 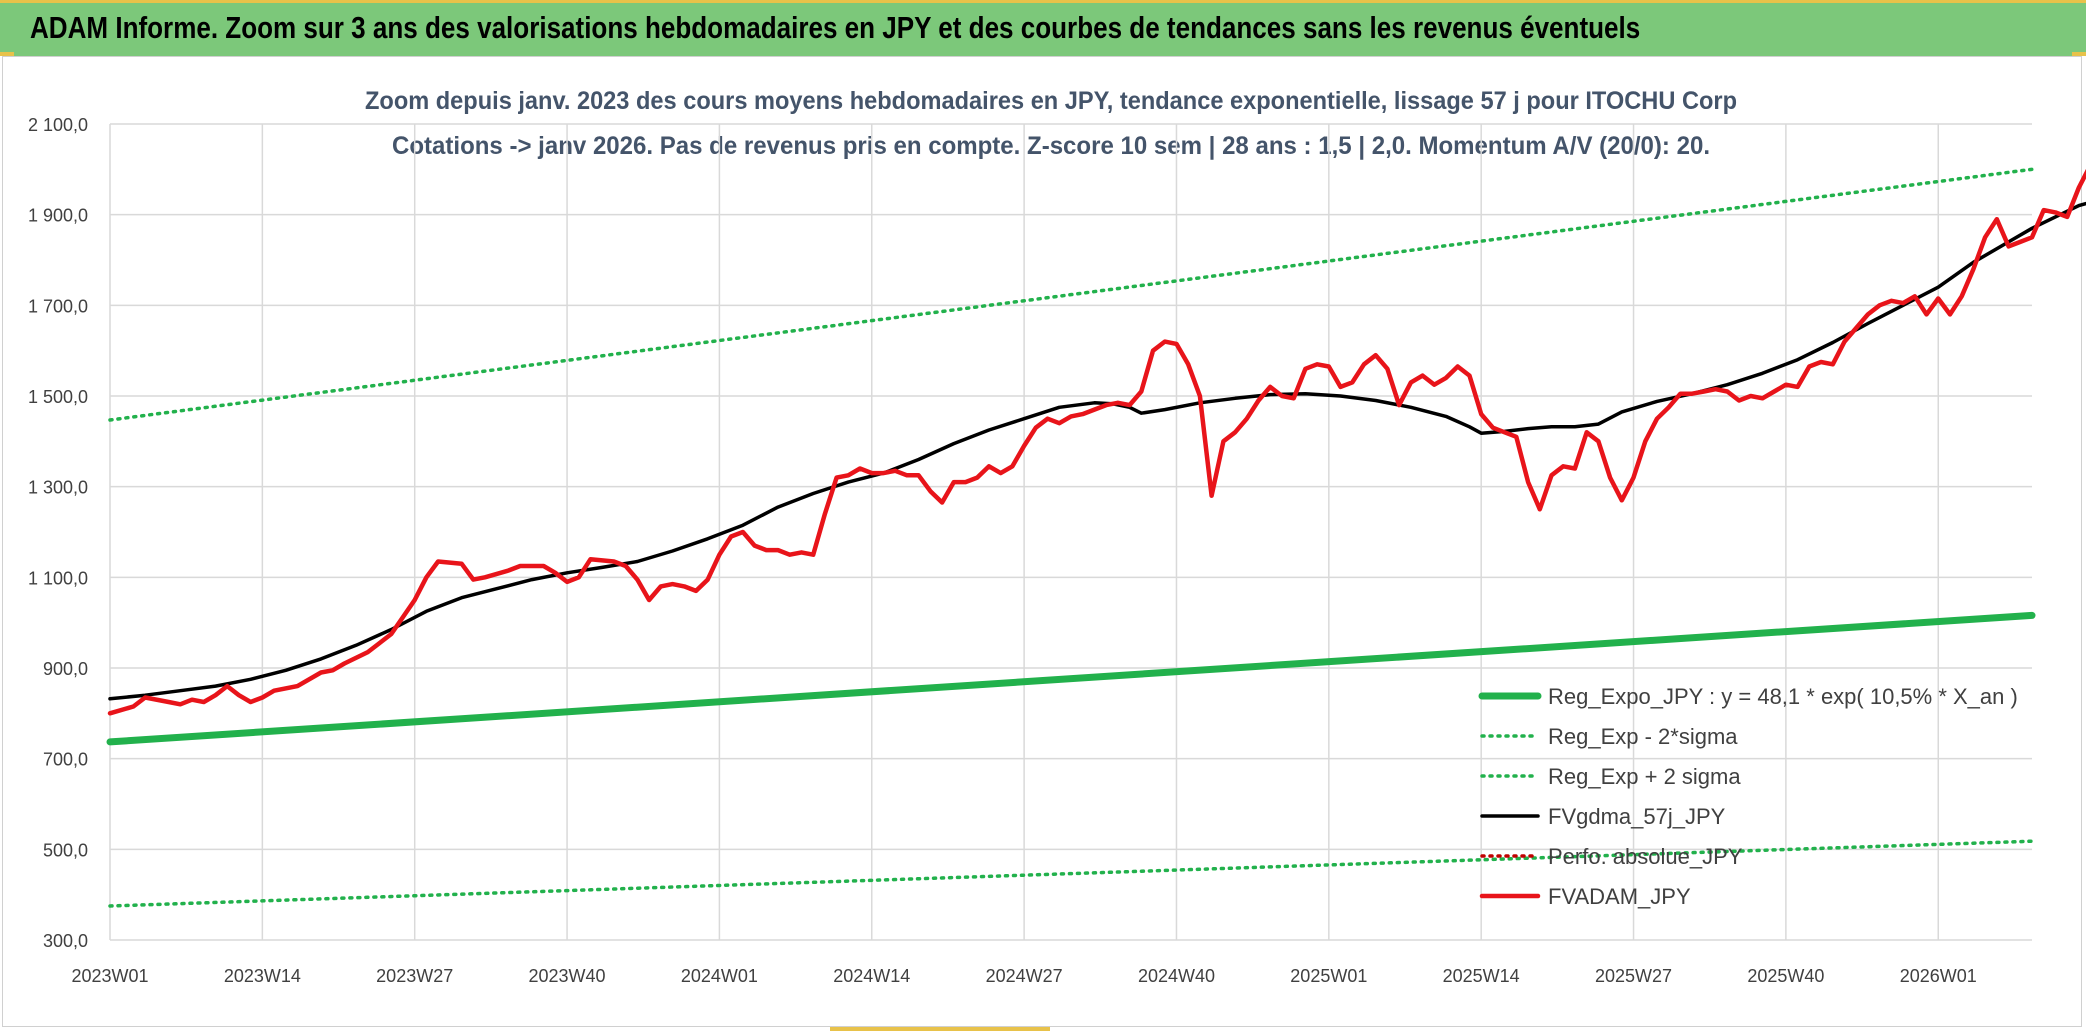 I want to click on frame-corner-right, so click(x=2079, y=54).